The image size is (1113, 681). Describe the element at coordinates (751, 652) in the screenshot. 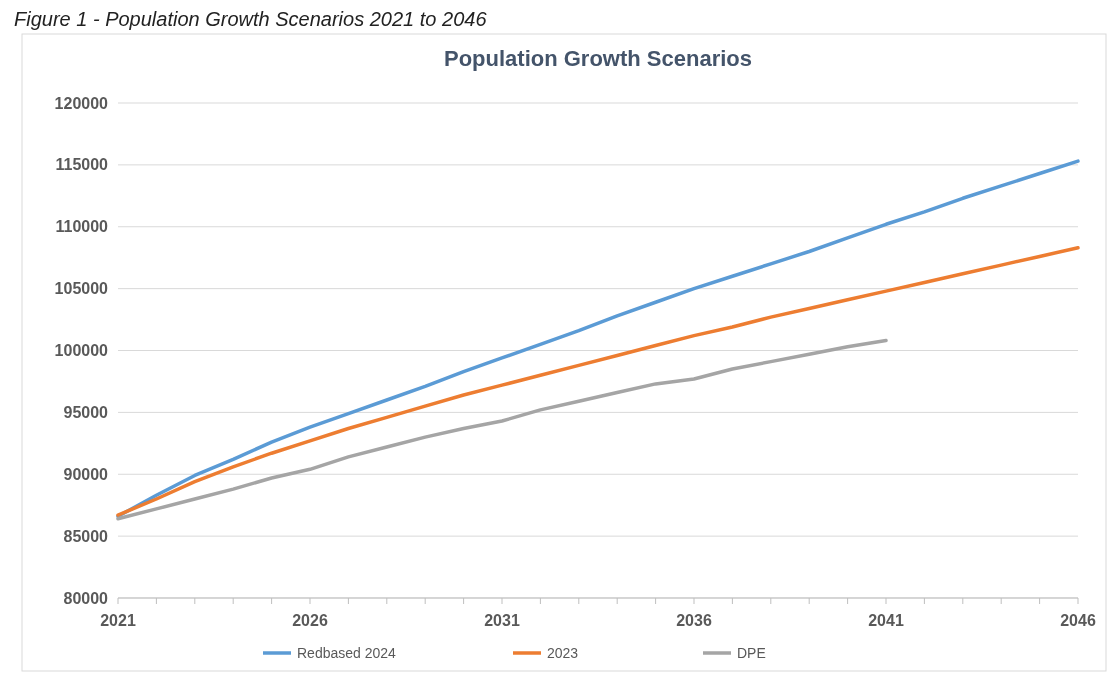

I see `legend-label: DPE` at that location.